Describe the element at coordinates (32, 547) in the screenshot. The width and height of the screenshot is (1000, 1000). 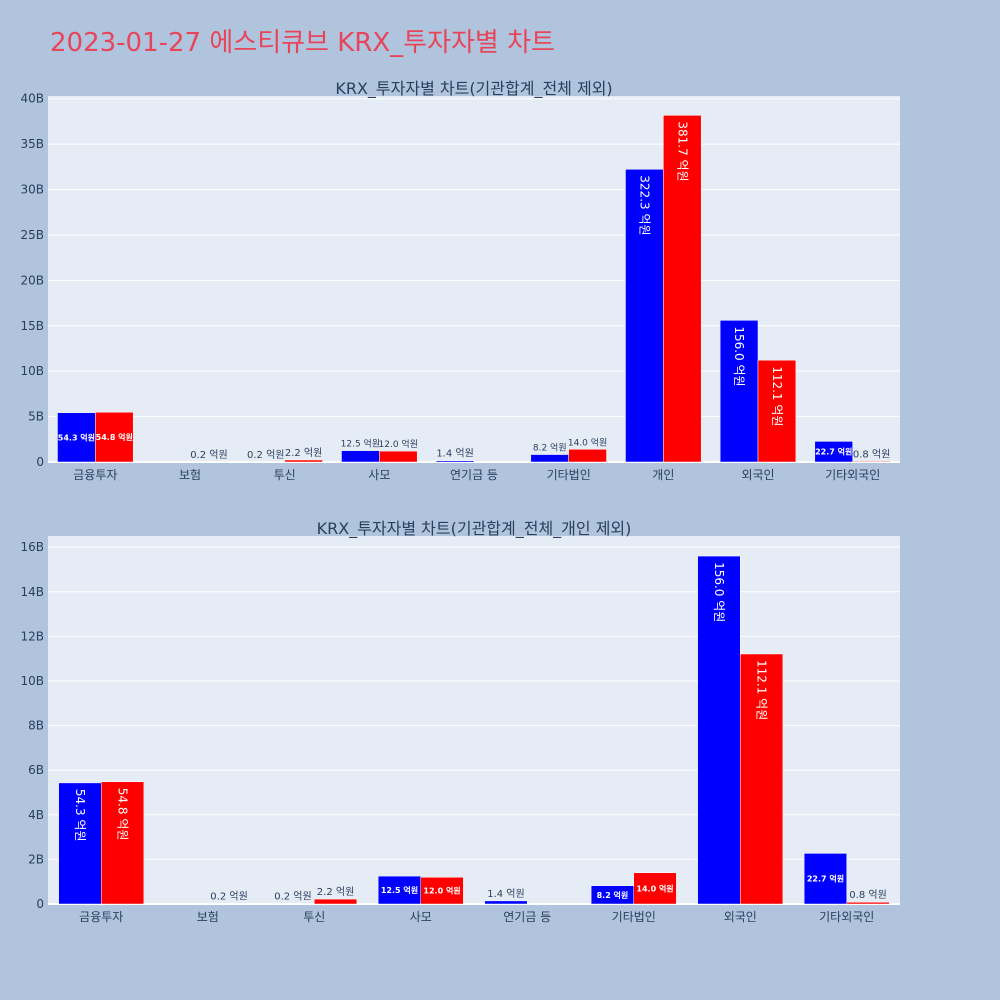
I see `y-tick-label: 16B` at that location.